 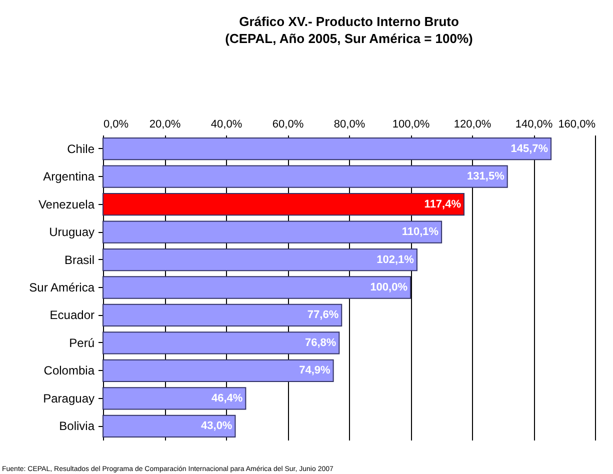 I want to click on data-label: 77,6%, so click(x=323, y=315).